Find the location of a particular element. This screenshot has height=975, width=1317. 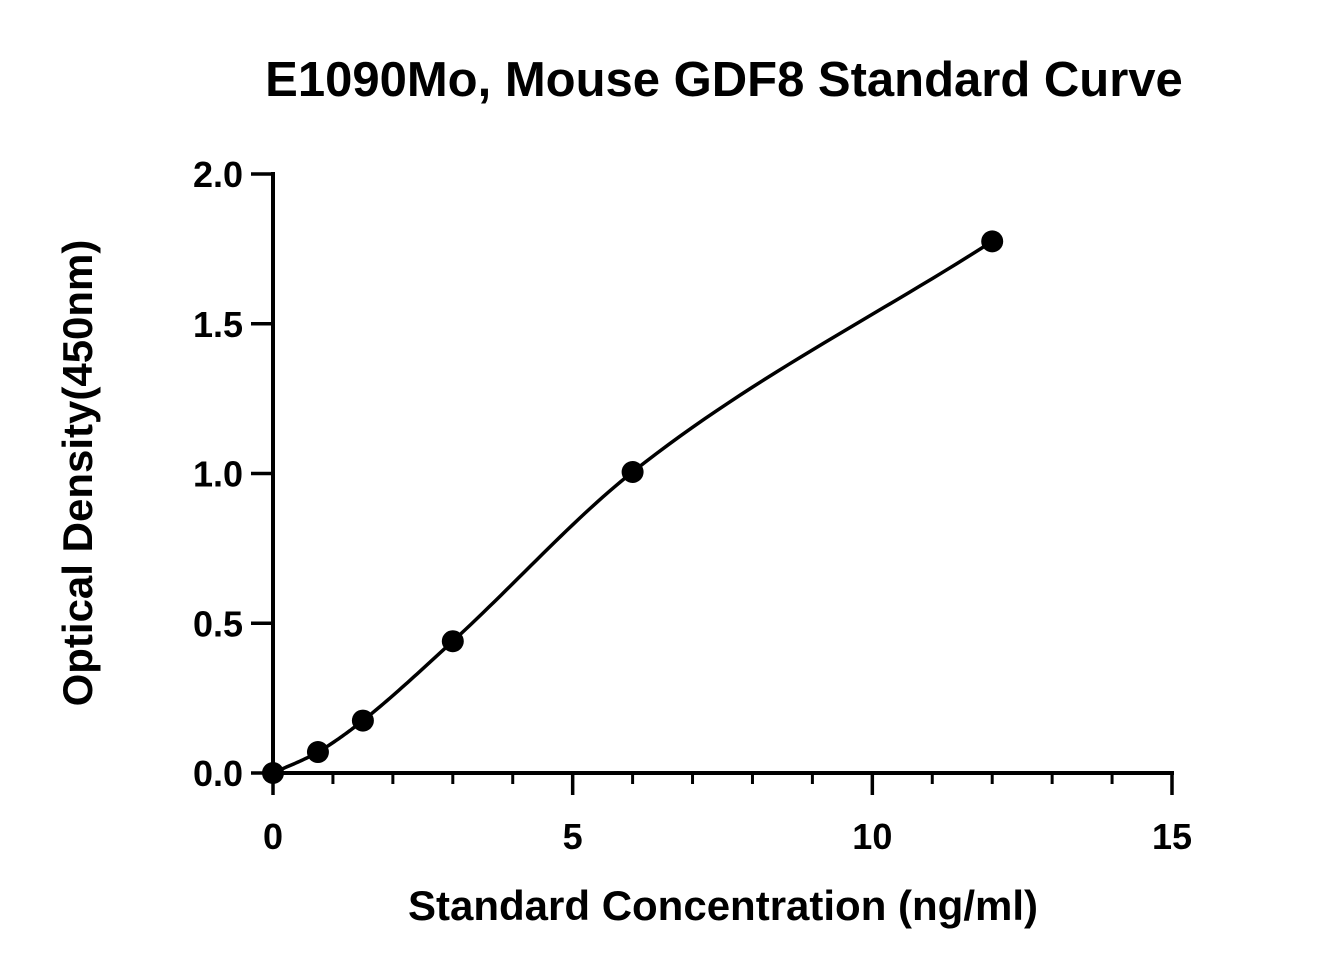

y-tick-label: 1.5 is located at coordinates (218, 324).